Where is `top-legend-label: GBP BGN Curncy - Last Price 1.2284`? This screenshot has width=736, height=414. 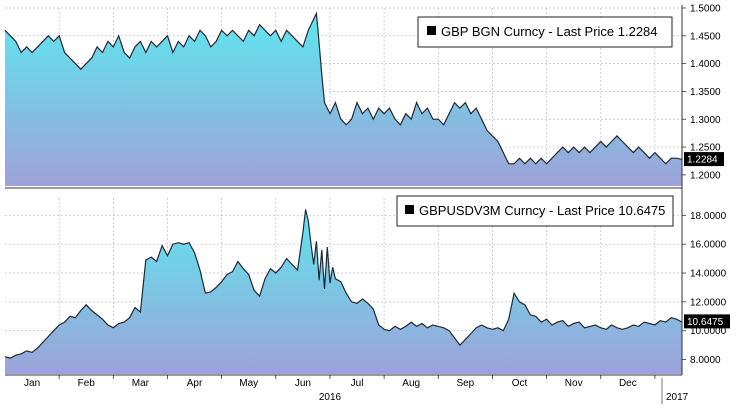
top-legend-label: GBP BGN Curncy - Last Price 1.2284 is located at coordinates (549, 31).